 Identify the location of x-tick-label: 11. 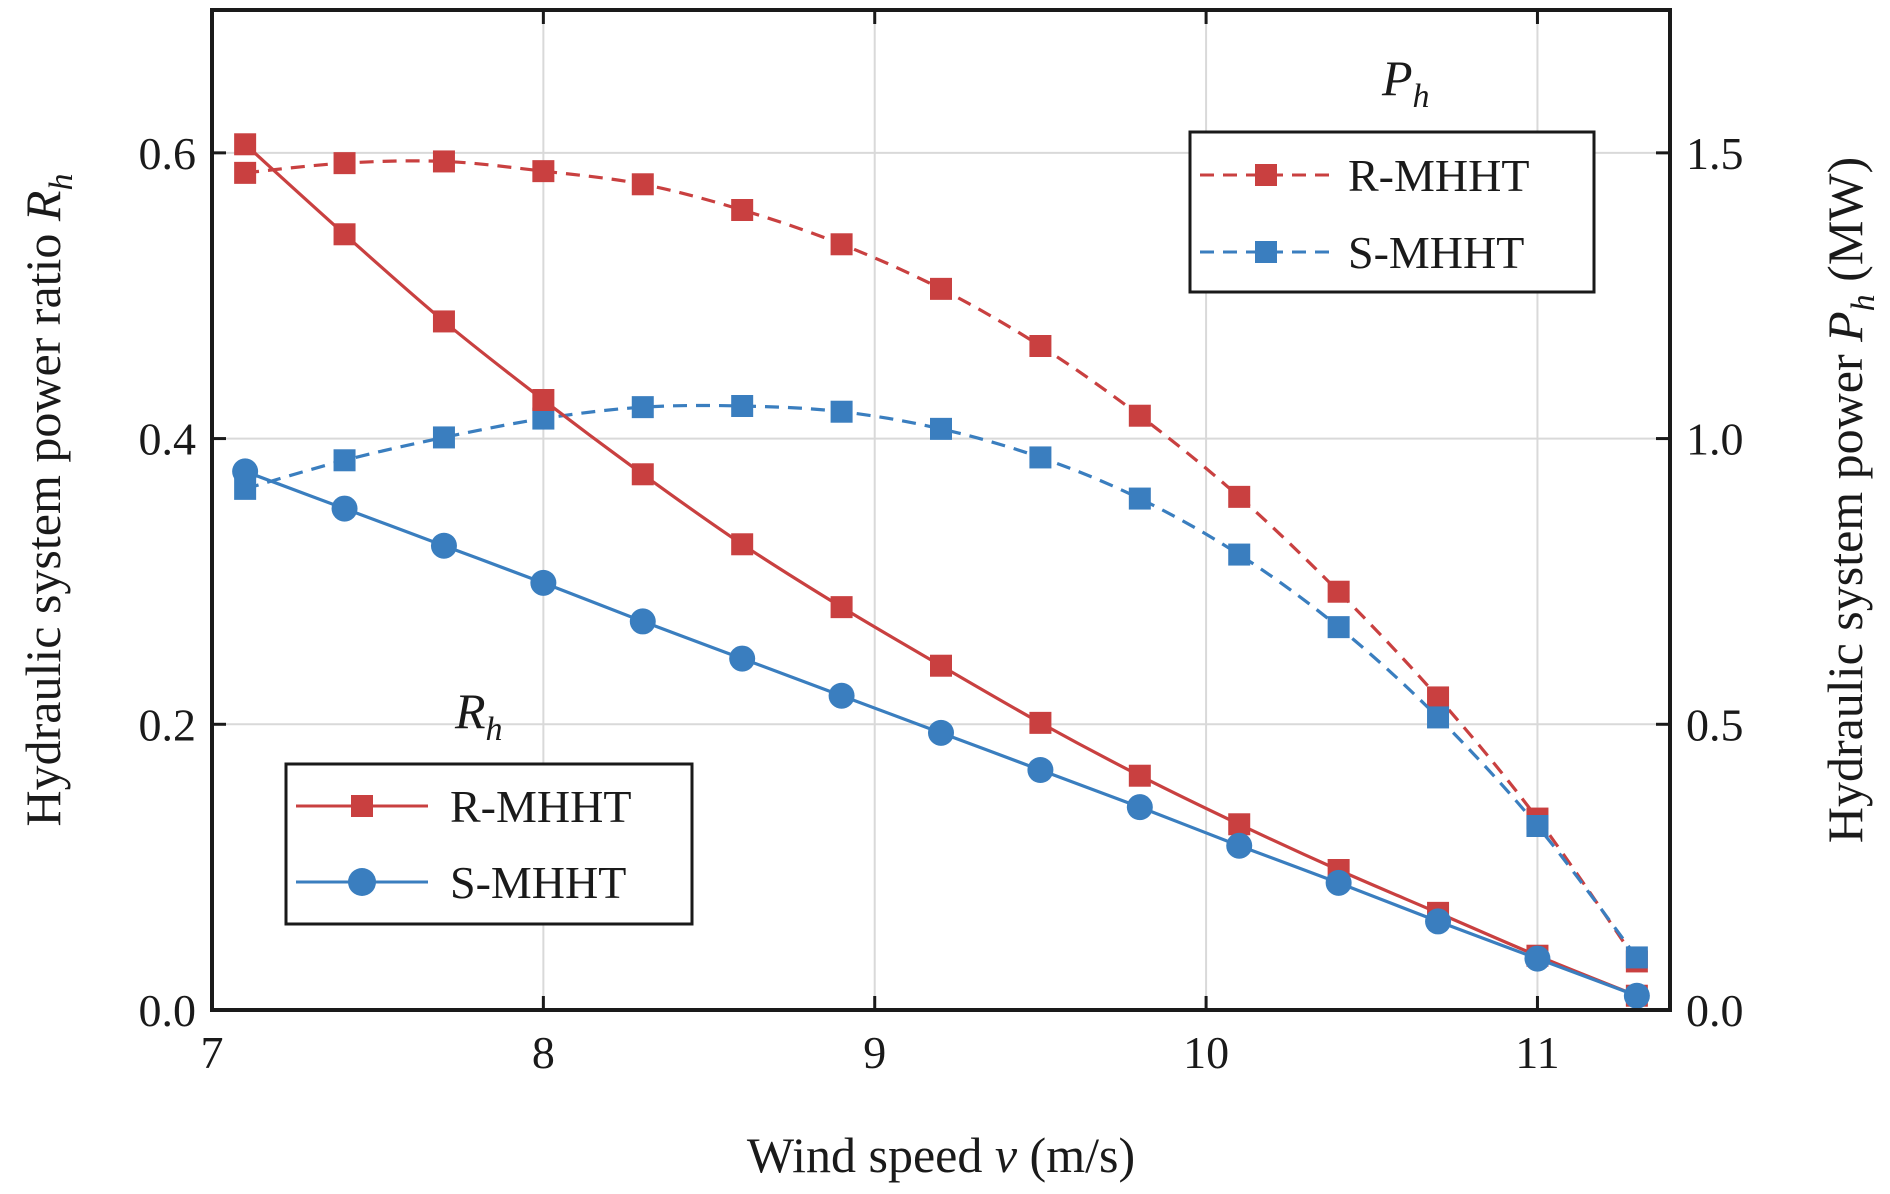
(1537, 1052).